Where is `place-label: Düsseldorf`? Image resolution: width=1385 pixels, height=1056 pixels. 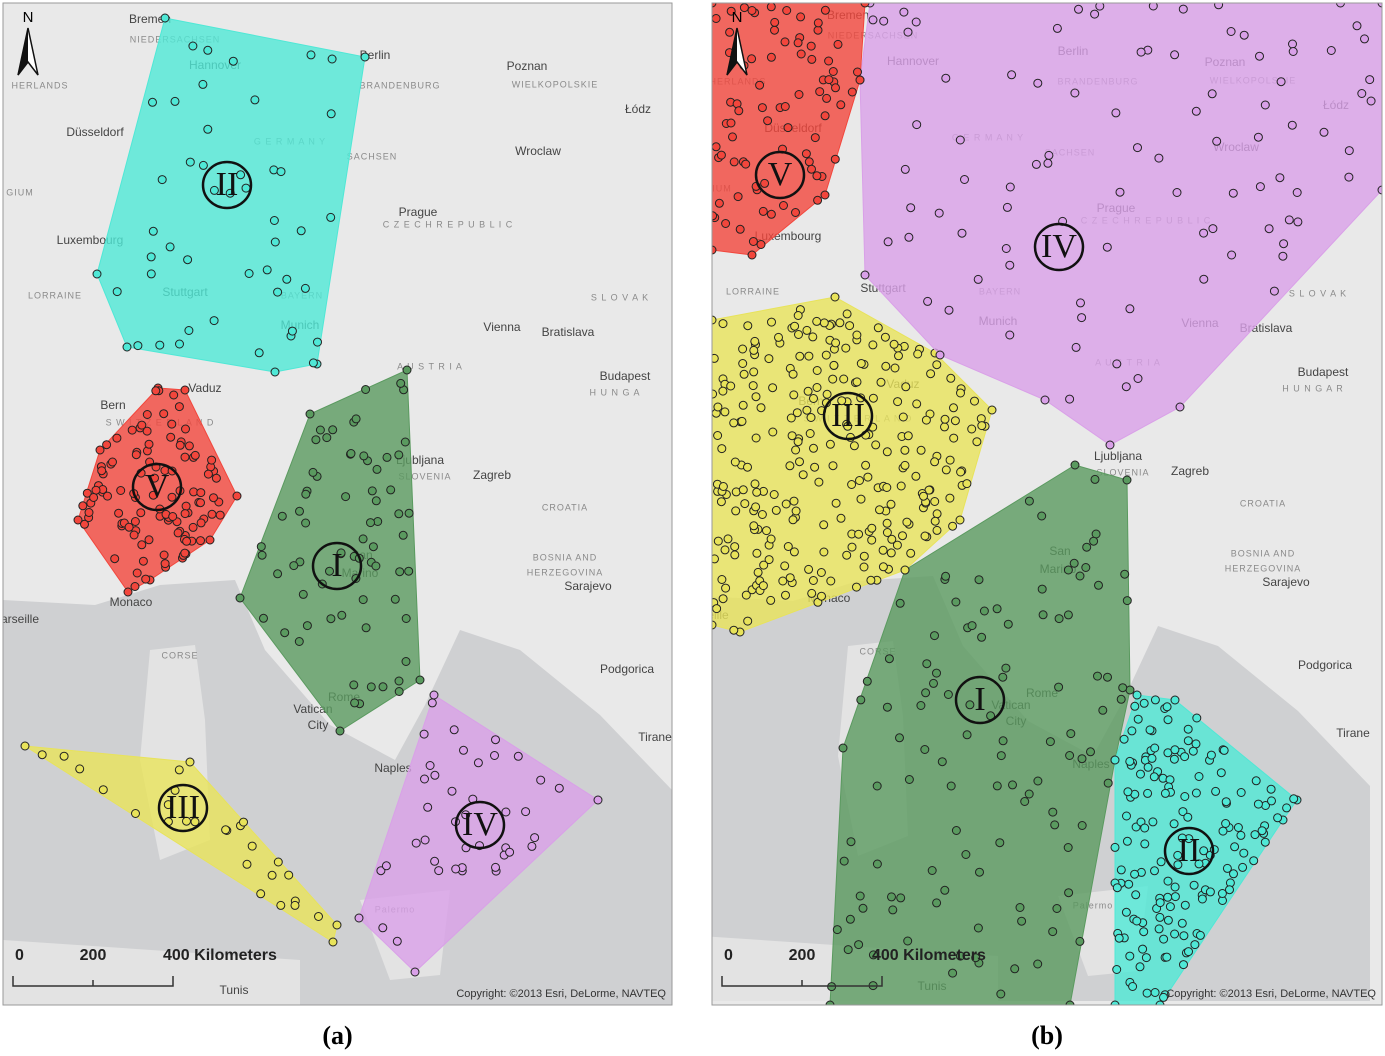 place-label: Düsseldorf is located at coordinates (95, 132).